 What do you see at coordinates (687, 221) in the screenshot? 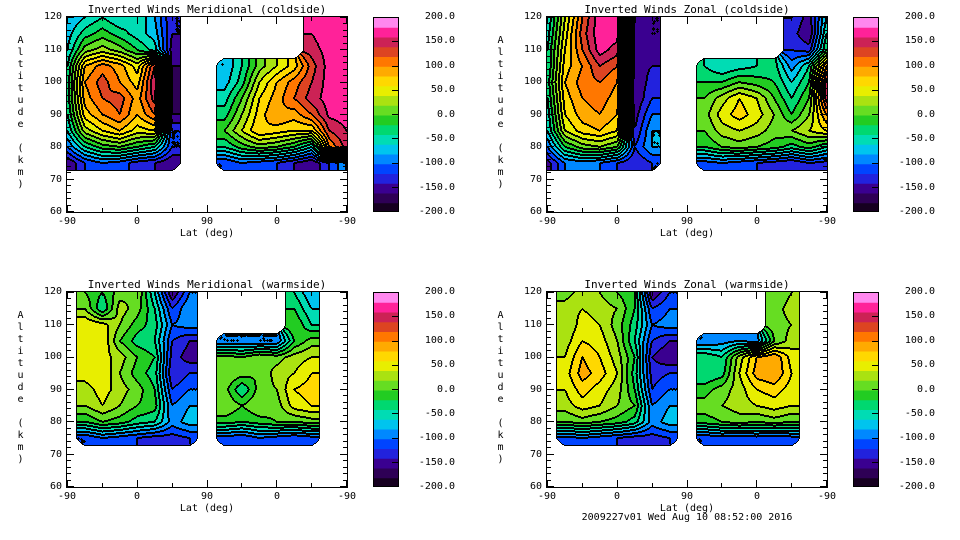
I see `x-tick-label: 90` at bounding box center [687, 221].